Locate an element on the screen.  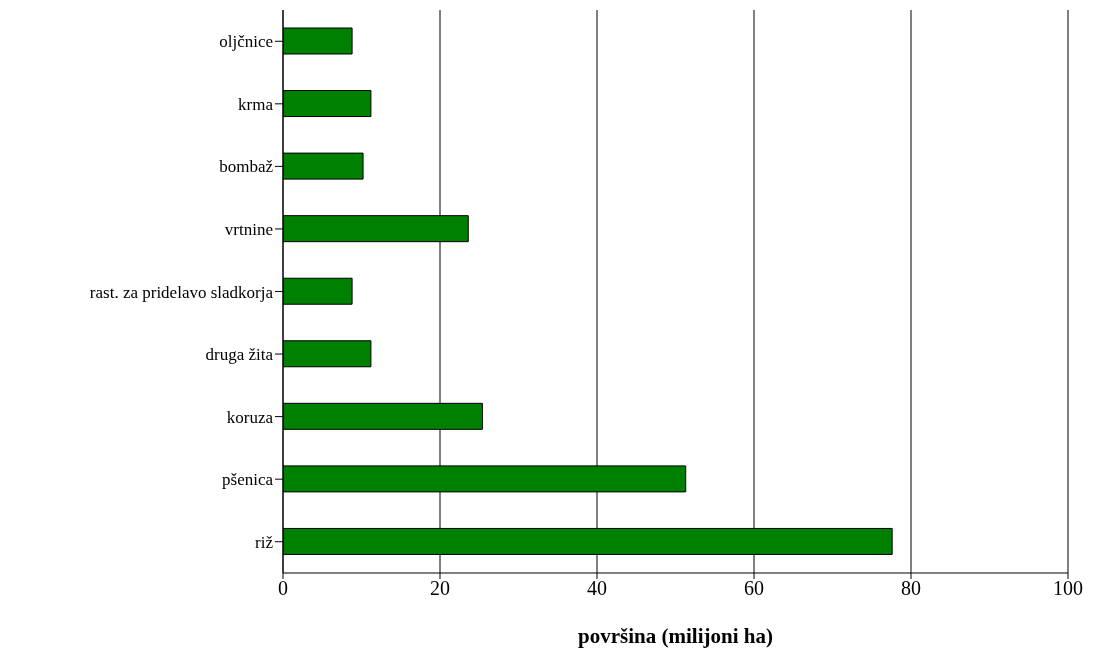
y-tick-label: bombaž is located at coordinates (246, 167).